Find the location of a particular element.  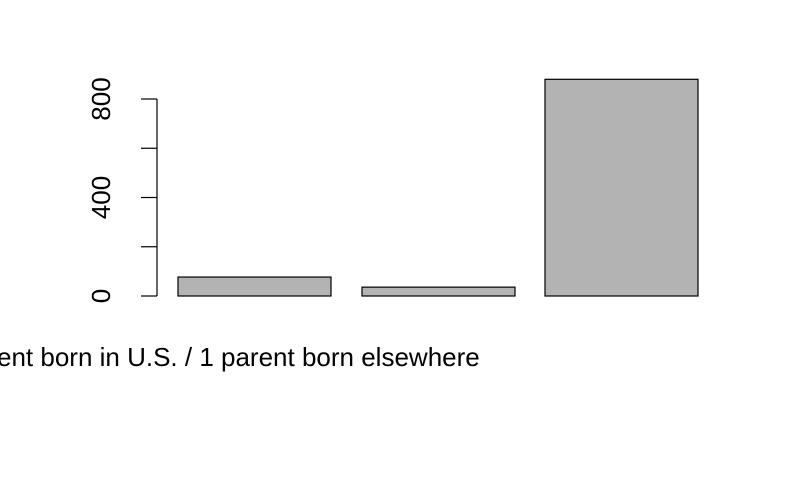

y-tick-label-400: 400 is located at coordinates (101, 197).